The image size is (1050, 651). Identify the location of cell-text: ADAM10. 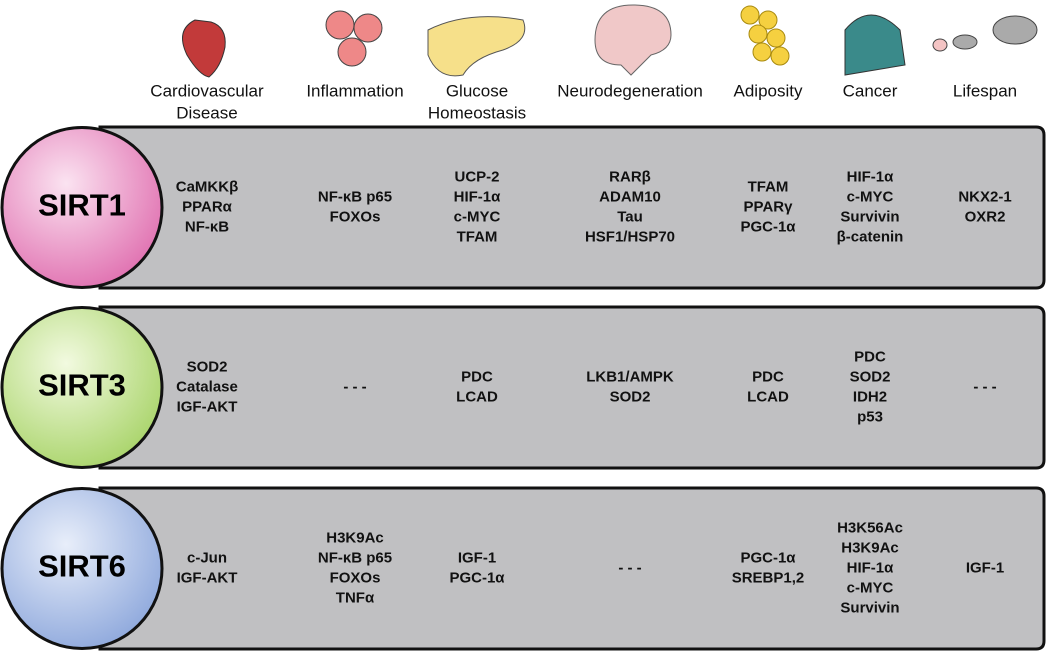
(630, 196).